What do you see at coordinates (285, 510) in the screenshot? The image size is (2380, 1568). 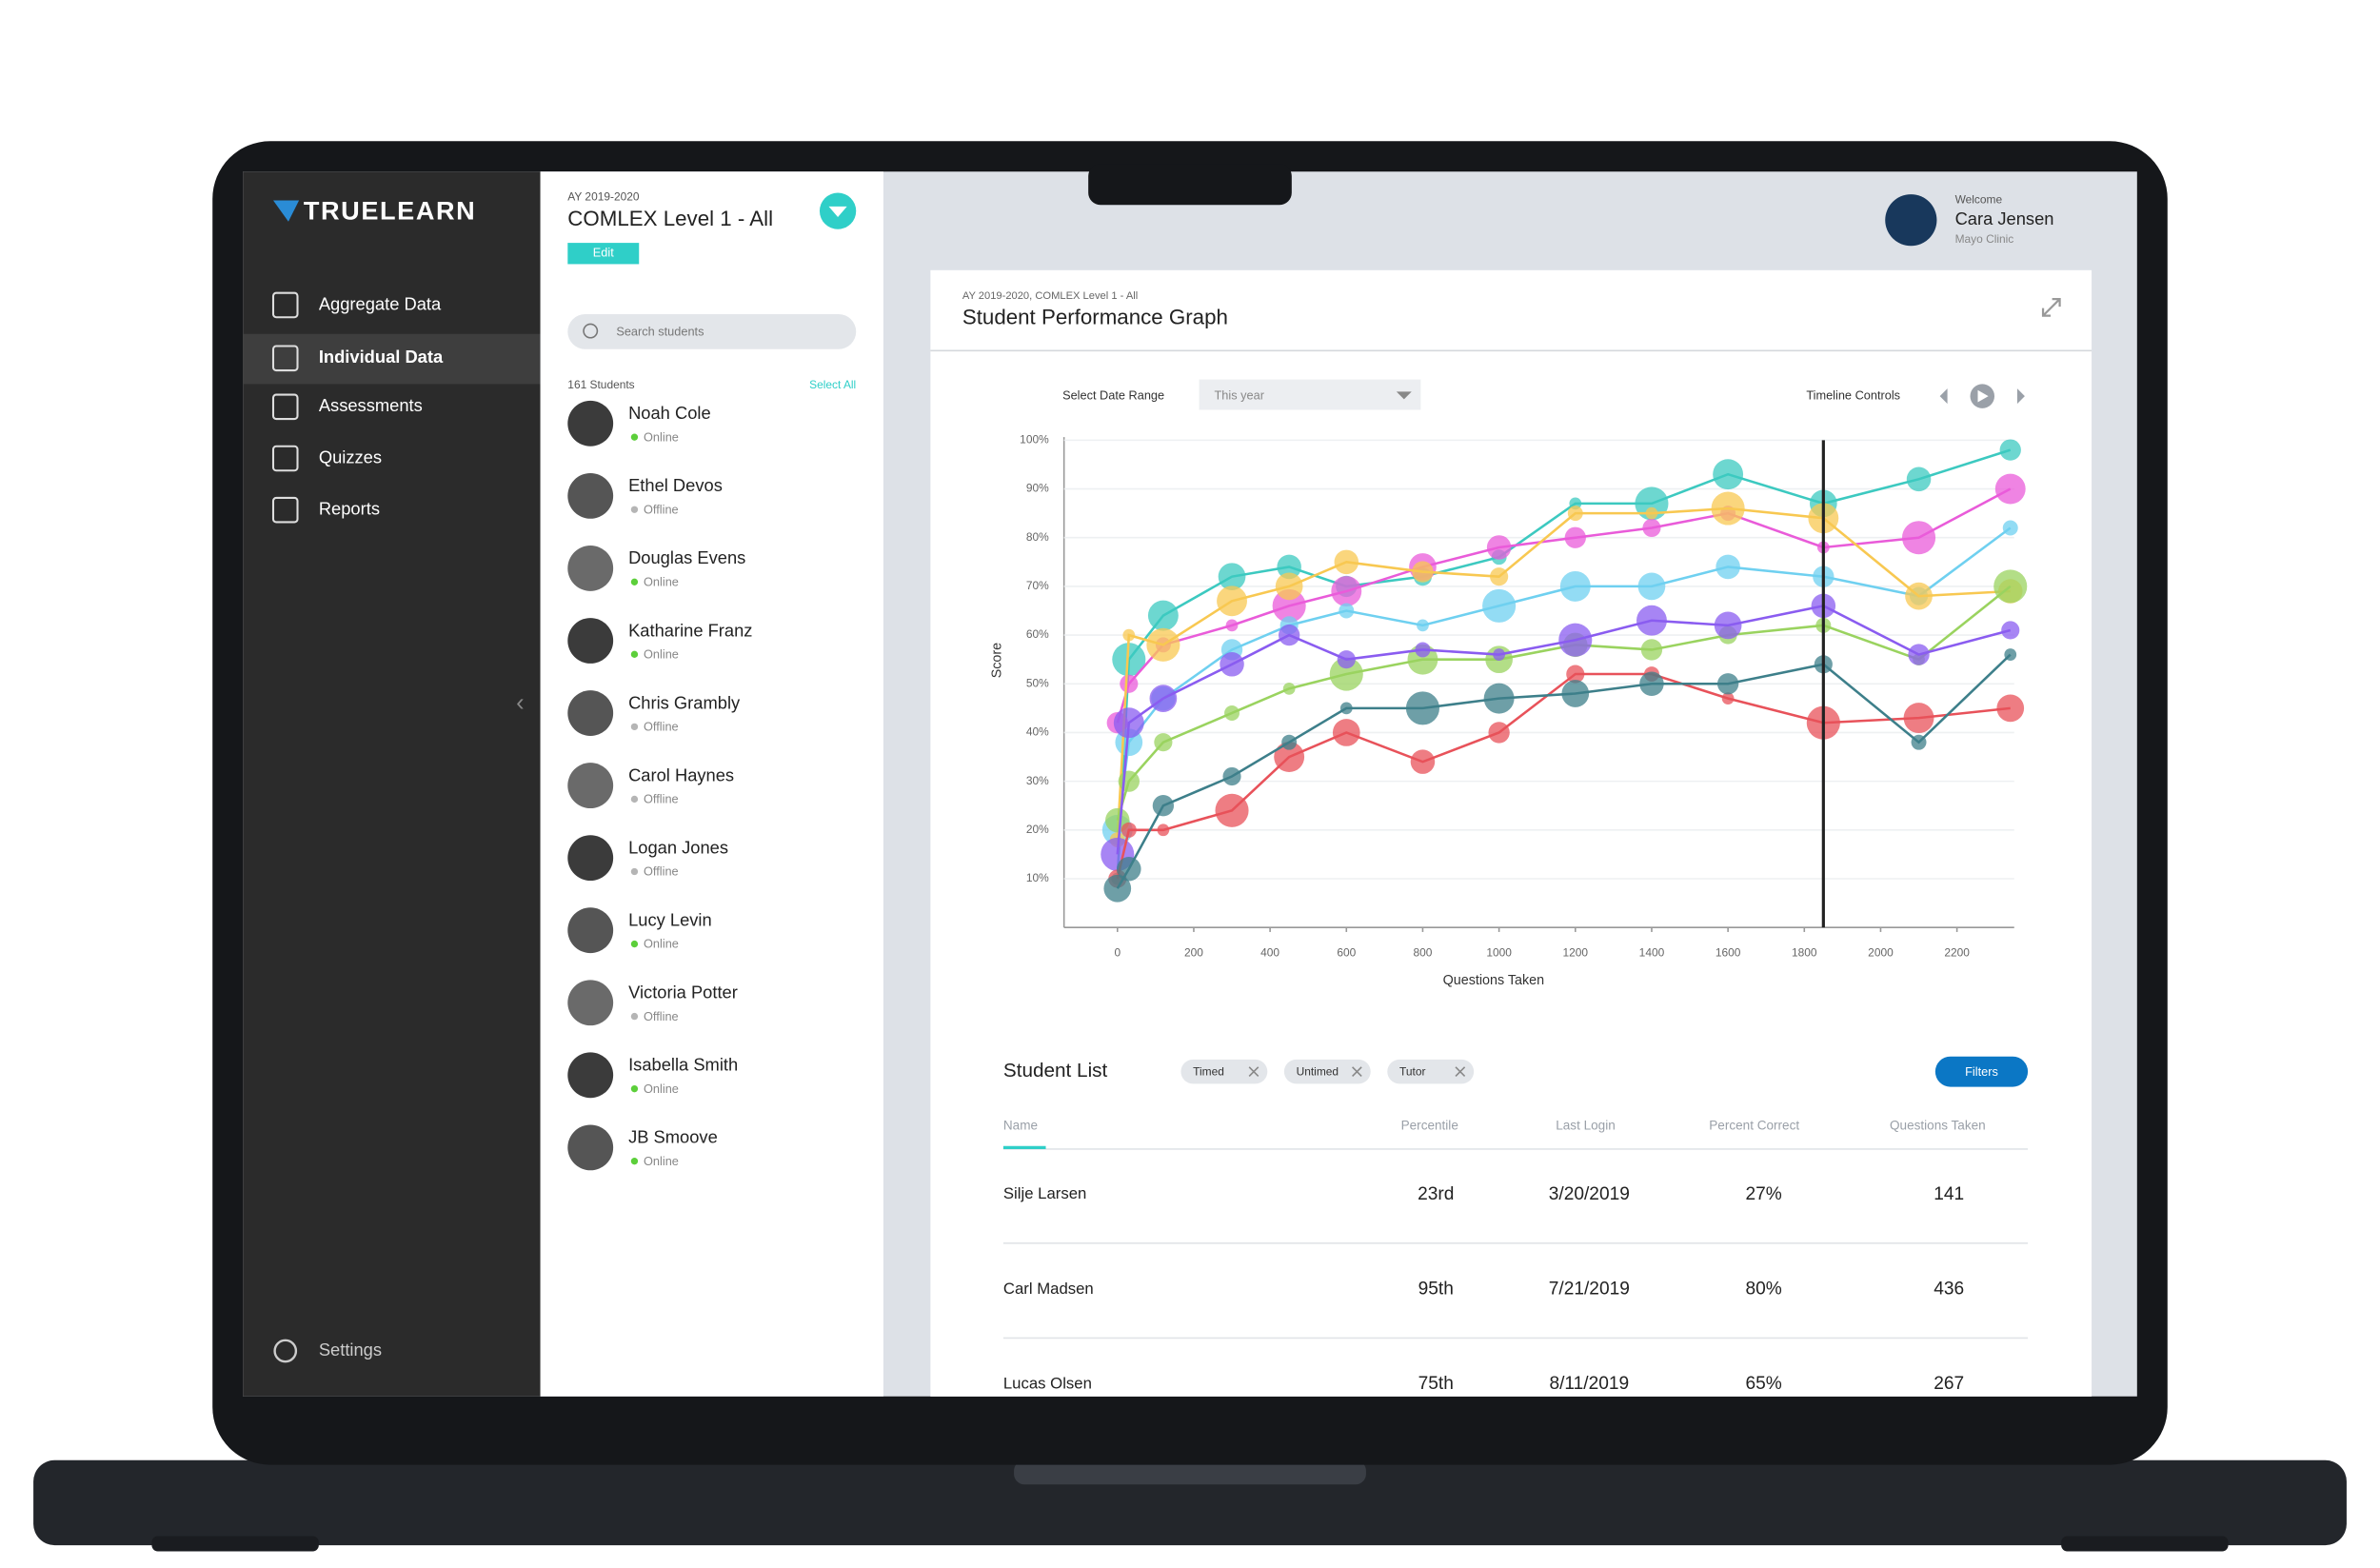 I see `nav-icon` at bounding box center [285, 510].